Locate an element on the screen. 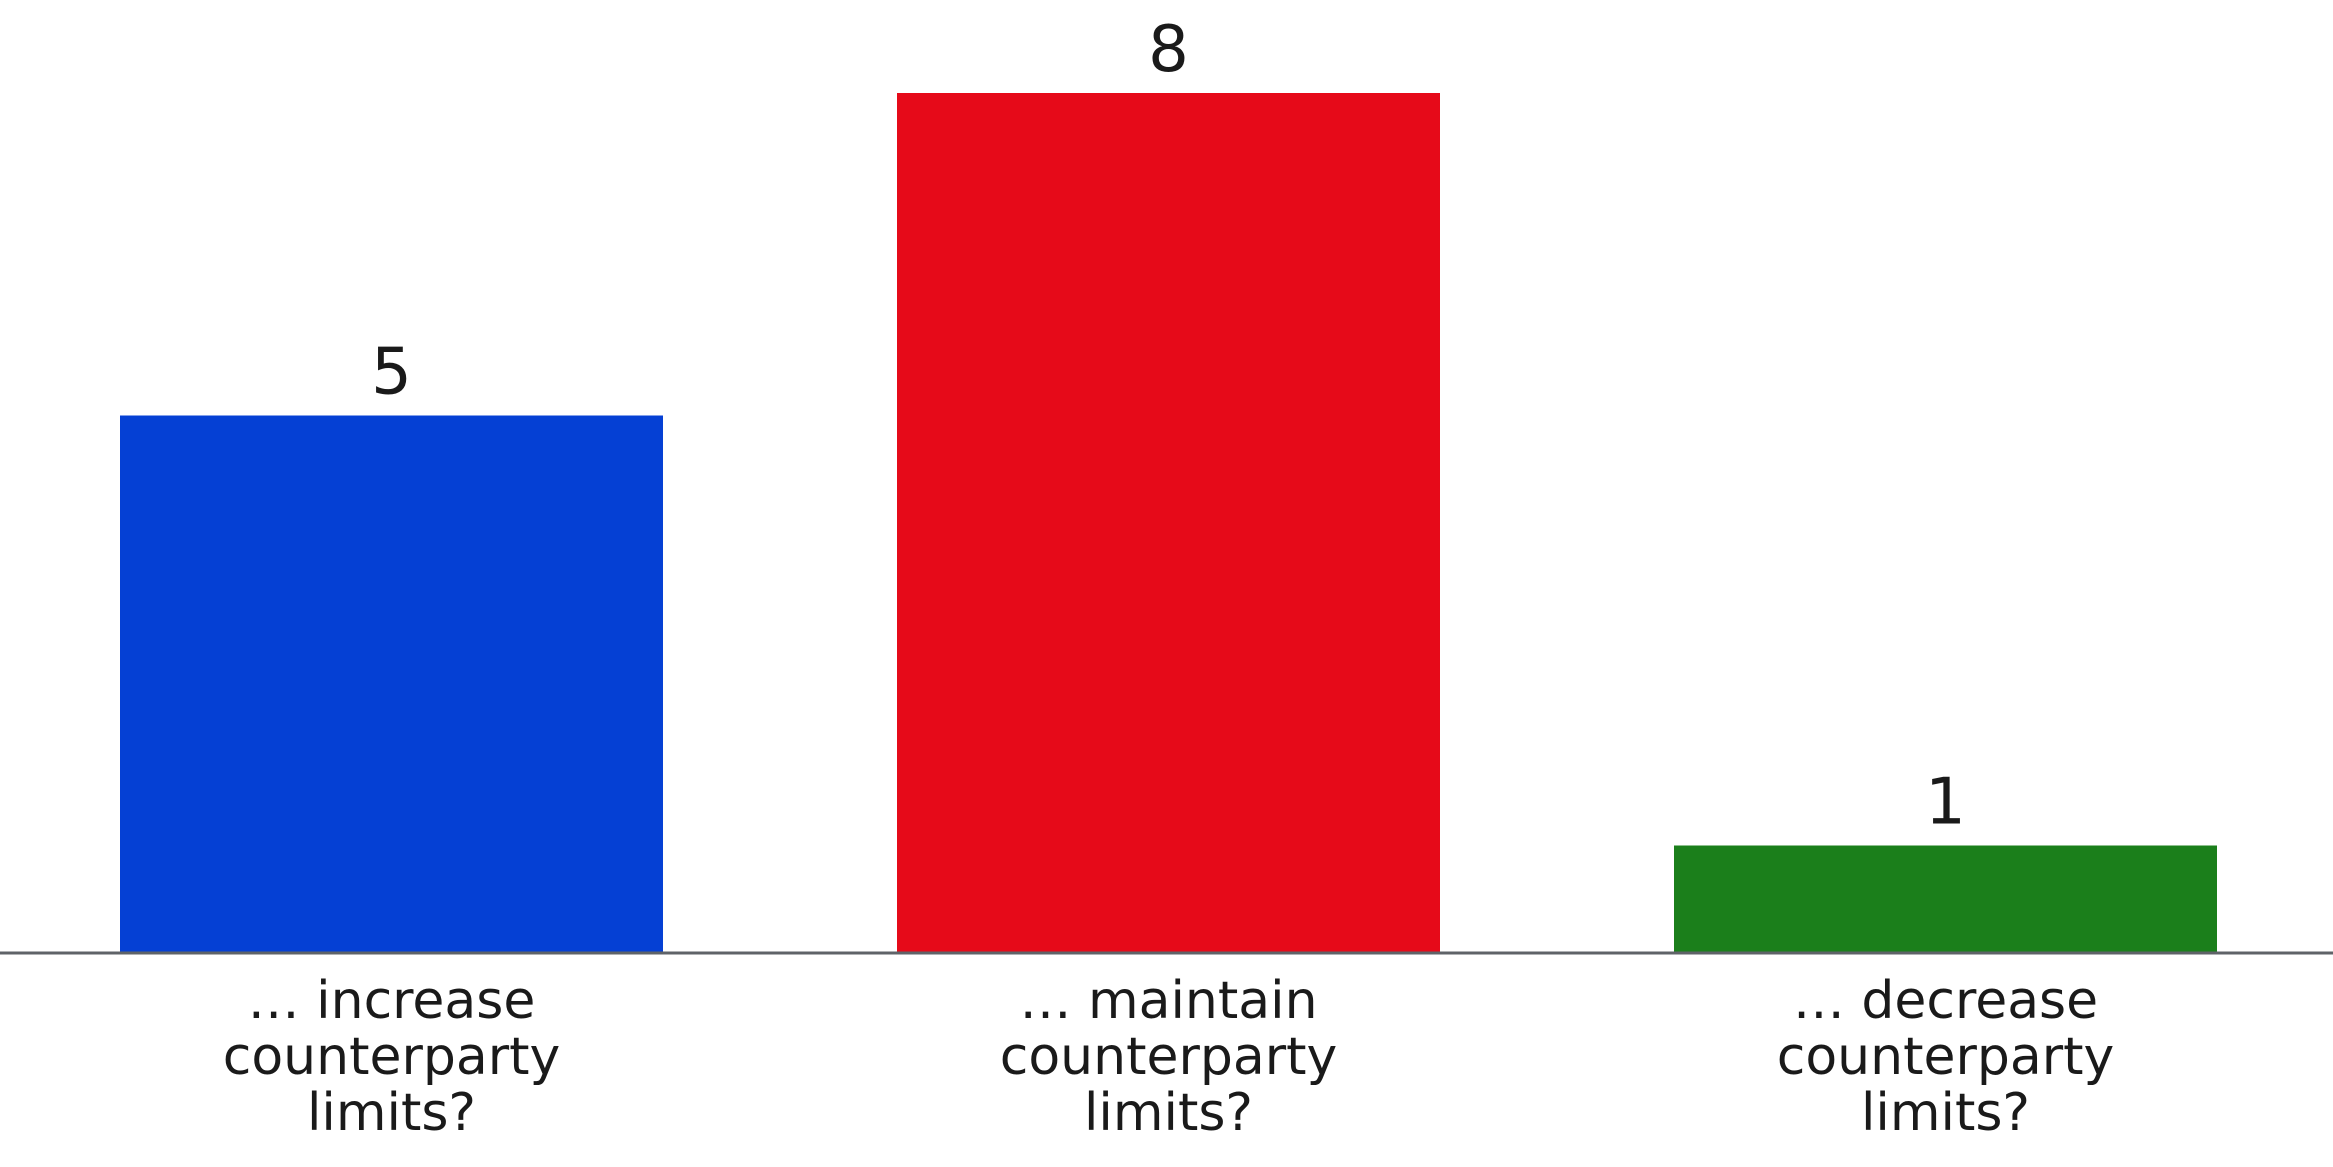  category-label-1-line-2: limits? is located at coordinates (1168, 1113).